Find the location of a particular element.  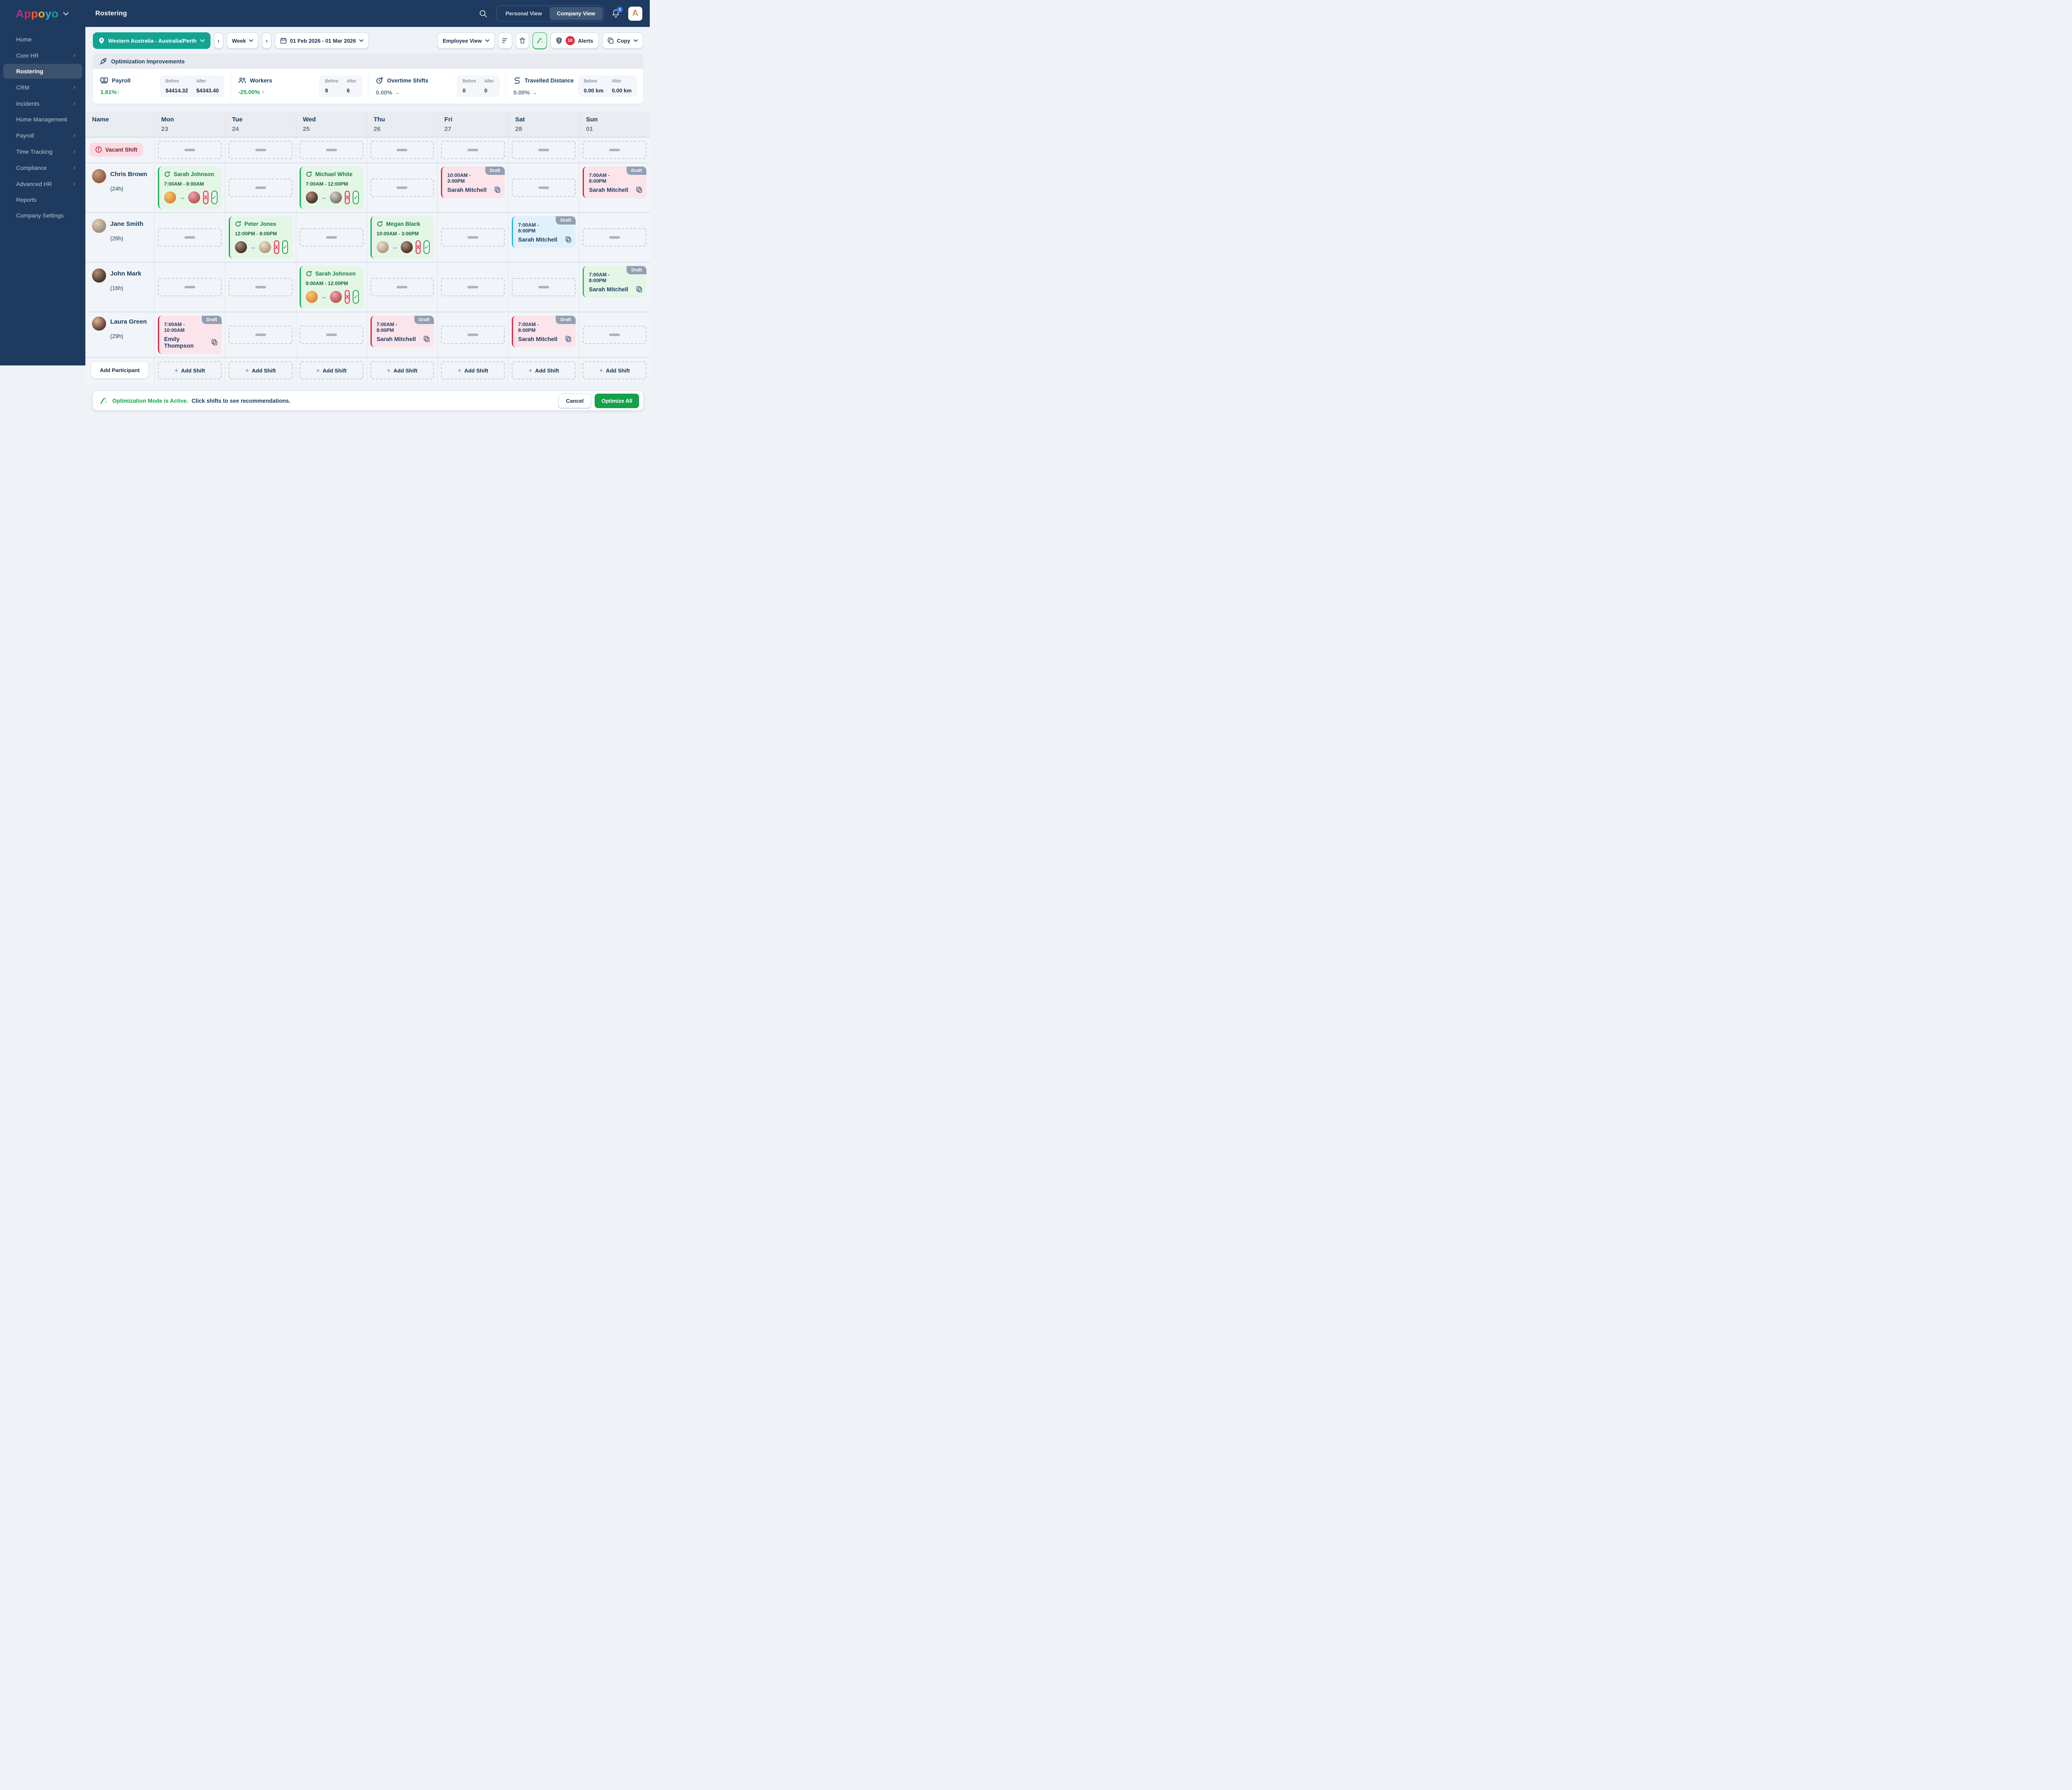

logo-chevron-down-icon is located at coordinates (66, 14).